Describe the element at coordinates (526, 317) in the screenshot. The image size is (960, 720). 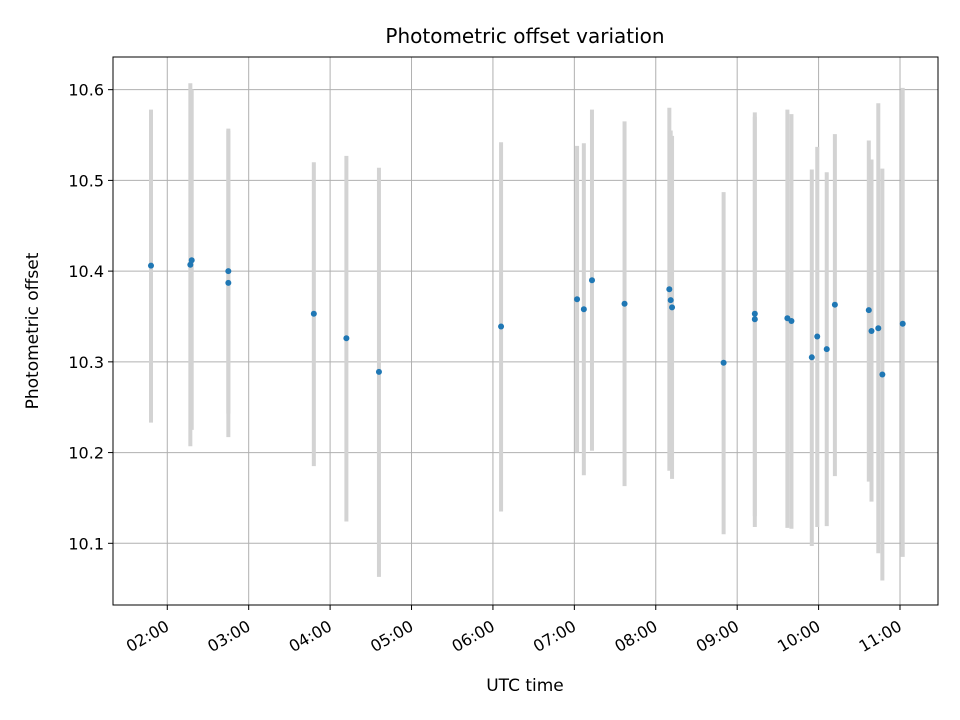
I see `markers` at that location.